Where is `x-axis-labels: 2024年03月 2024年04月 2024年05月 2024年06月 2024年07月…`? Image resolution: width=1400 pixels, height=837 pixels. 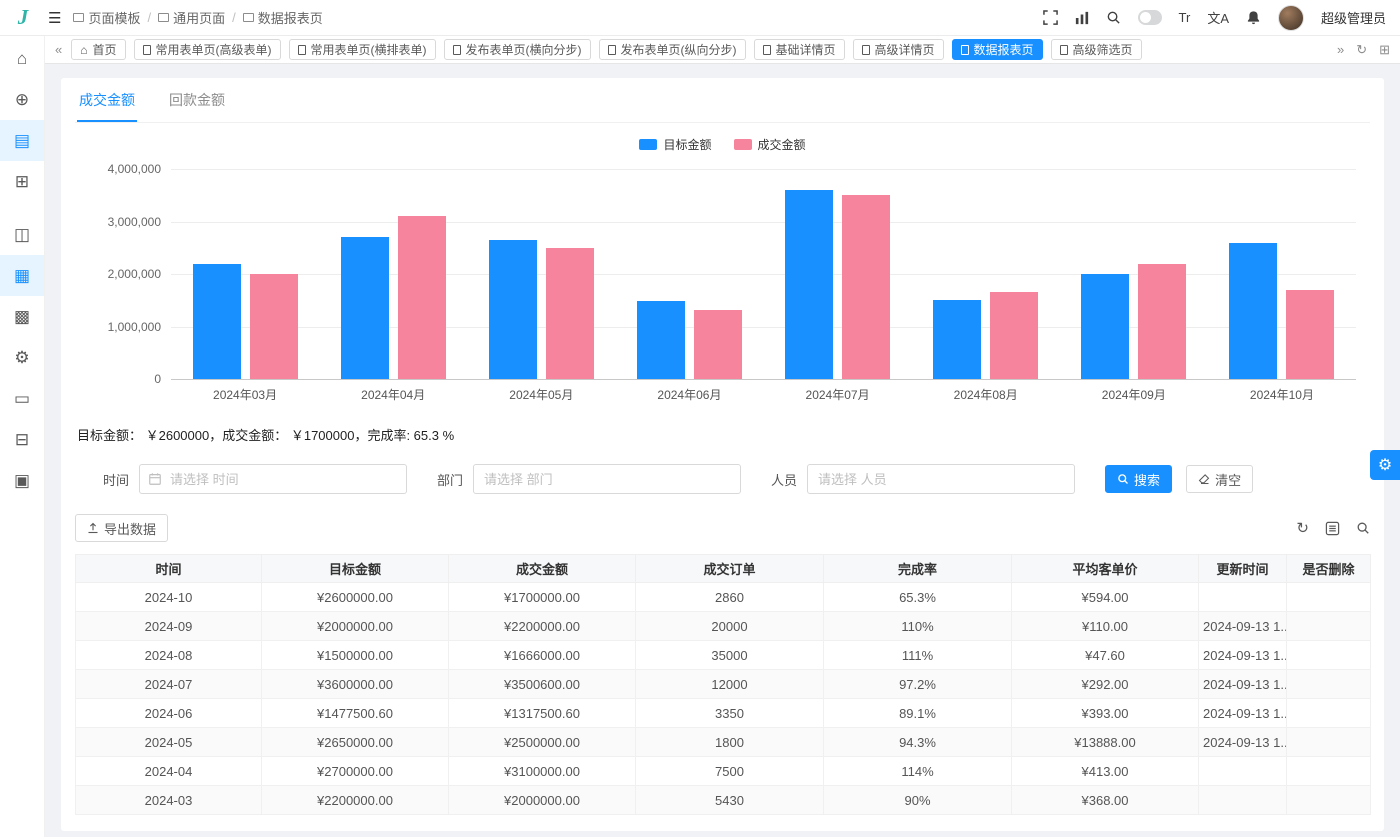 x-axis-labels: 2024年03月 2024年04月 2024年05月 2024年06月 2024年07月… is located at coordinates (763, 394).